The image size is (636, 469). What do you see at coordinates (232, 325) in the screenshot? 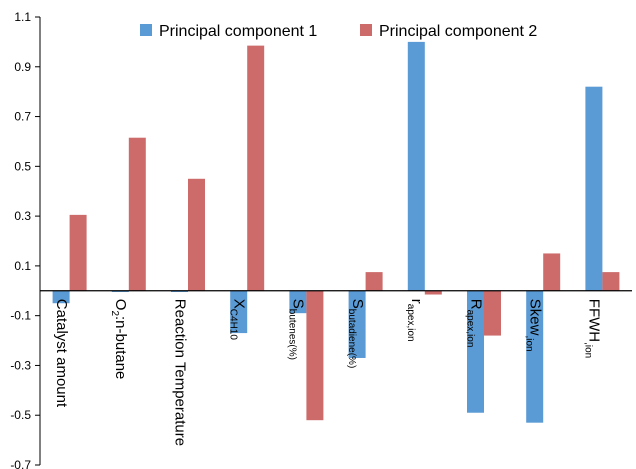
I see `category-label-subscript: C4H10` at bounding box center [232, 325].